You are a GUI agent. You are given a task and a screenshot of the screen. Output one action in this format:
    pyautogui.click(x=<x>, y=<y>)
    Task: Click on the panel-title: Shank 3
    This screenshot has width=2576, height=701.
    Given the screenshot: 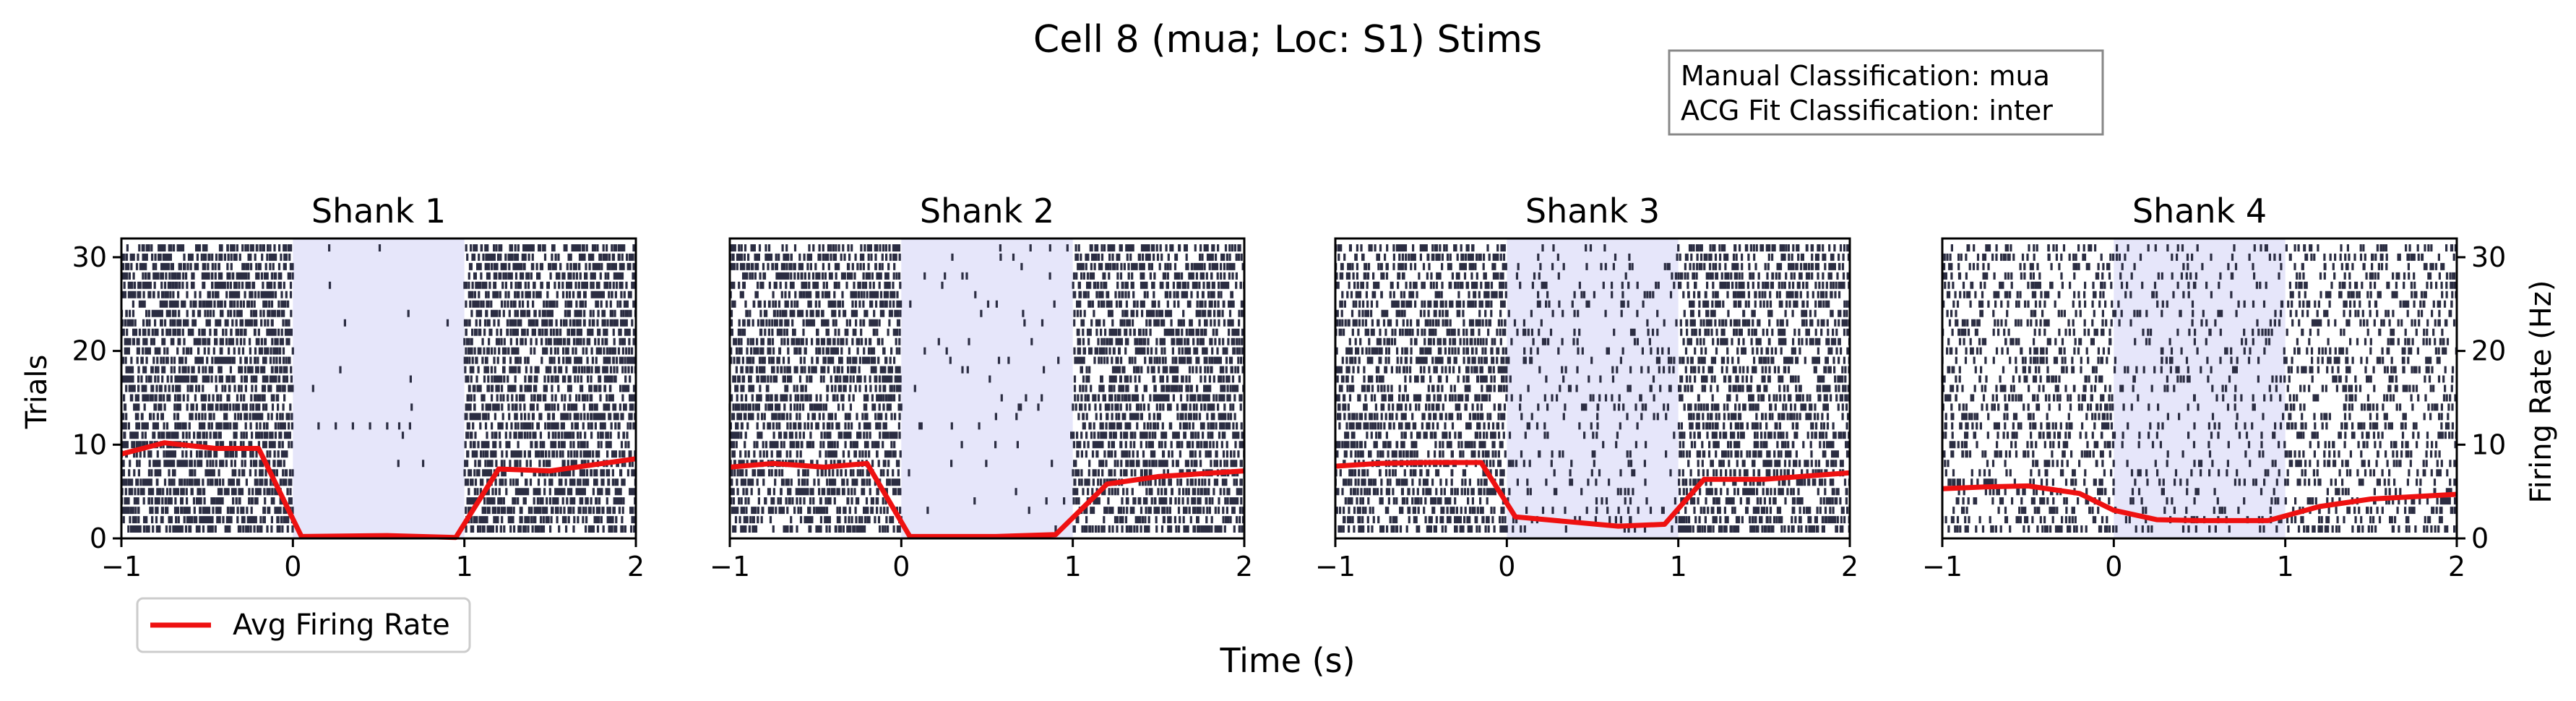 What is the action you would take?
    pyautogui.click(x=1592, y=211)
    